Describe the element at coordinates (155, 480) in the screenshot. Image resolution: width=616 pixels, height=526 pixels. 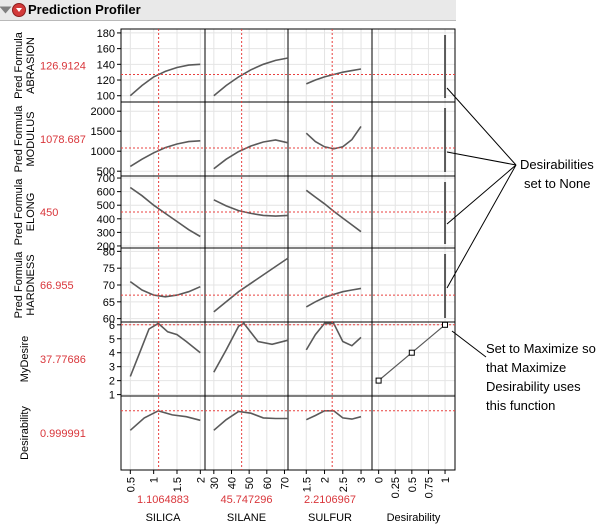
I see `x-tick-label: 1` at that location.